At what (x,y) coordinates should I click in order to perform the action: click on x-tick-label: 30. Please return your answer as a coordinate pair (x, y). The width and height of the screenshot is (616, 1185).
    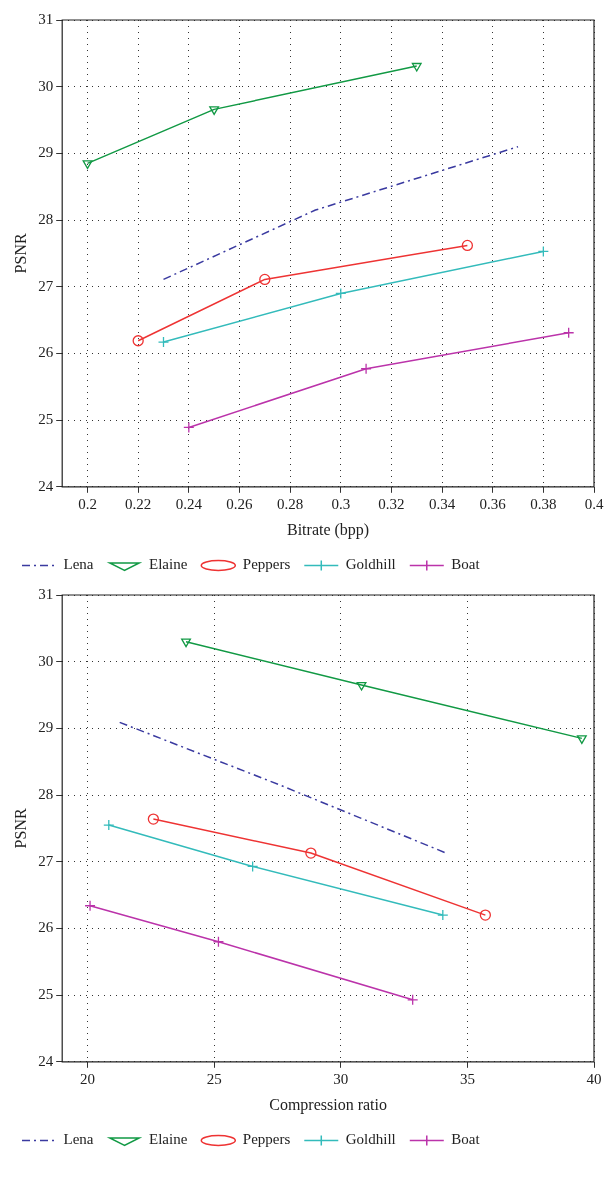
    Looking at the image, I should click on (341, 1078).